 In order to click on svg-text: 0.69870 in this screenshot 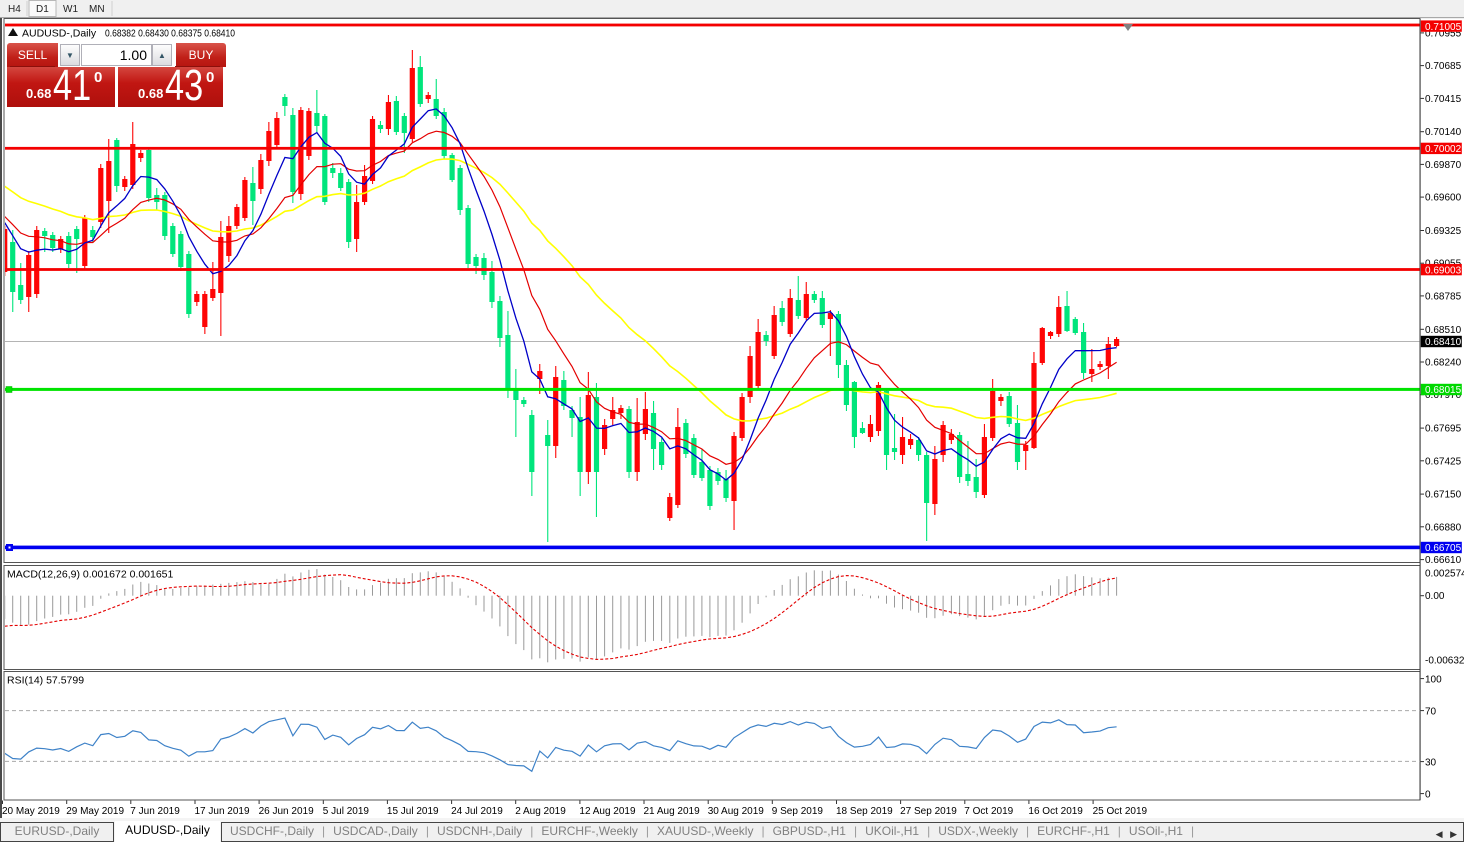, I will do `click(1443, 165)`.